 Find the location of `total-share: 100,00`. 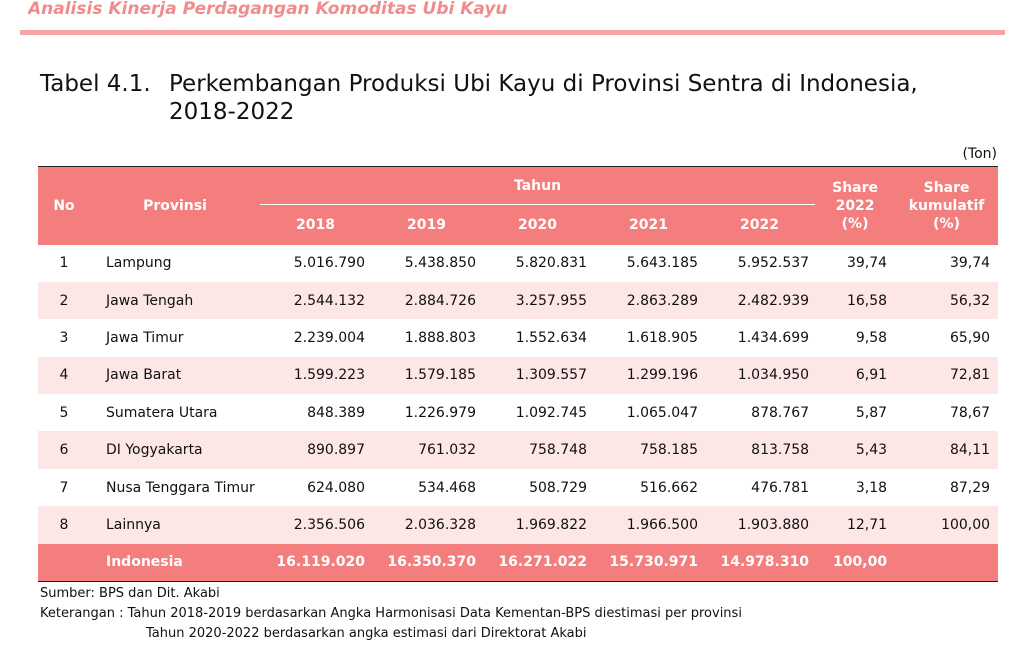

total-share: 100,00 is located at coordinates (855, 563).